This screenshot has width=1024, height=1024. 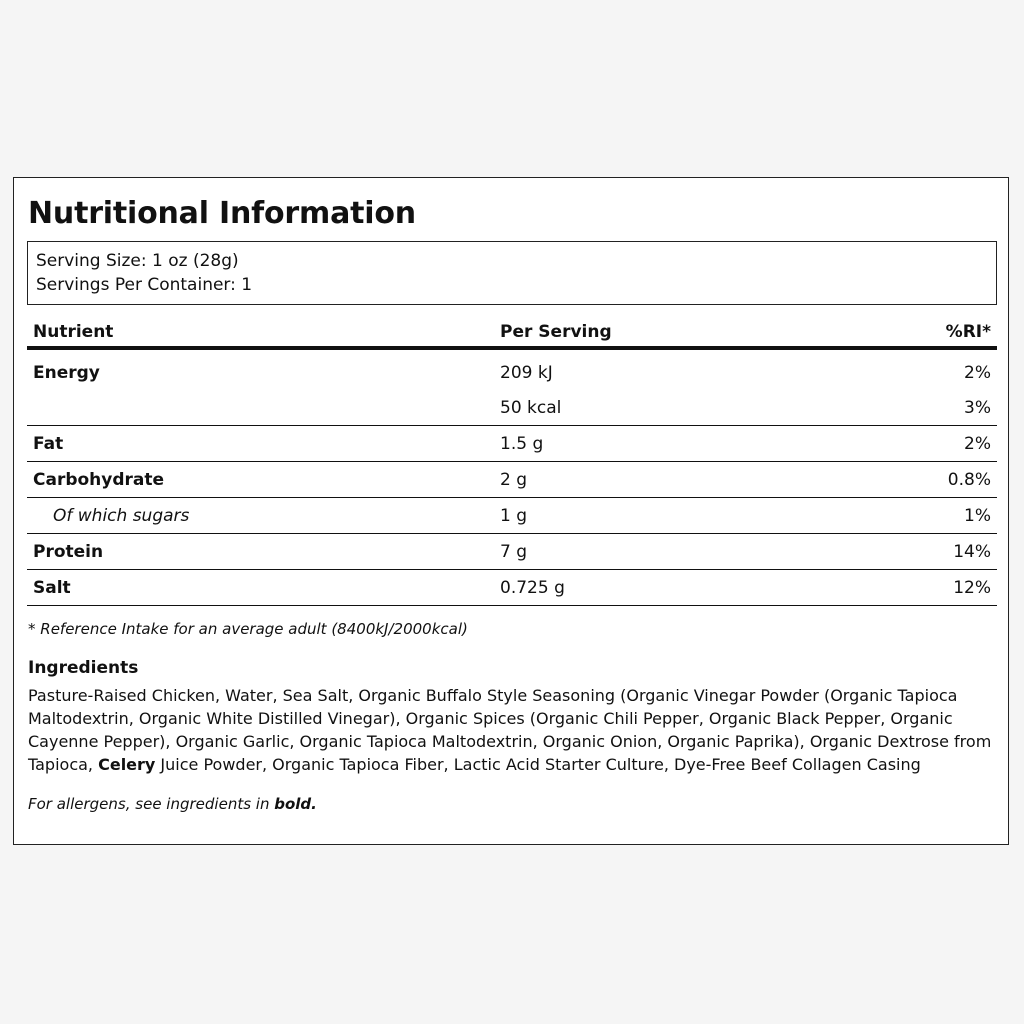 I want to click on allergen-note-bold: bold., so click(x=295, y=804).